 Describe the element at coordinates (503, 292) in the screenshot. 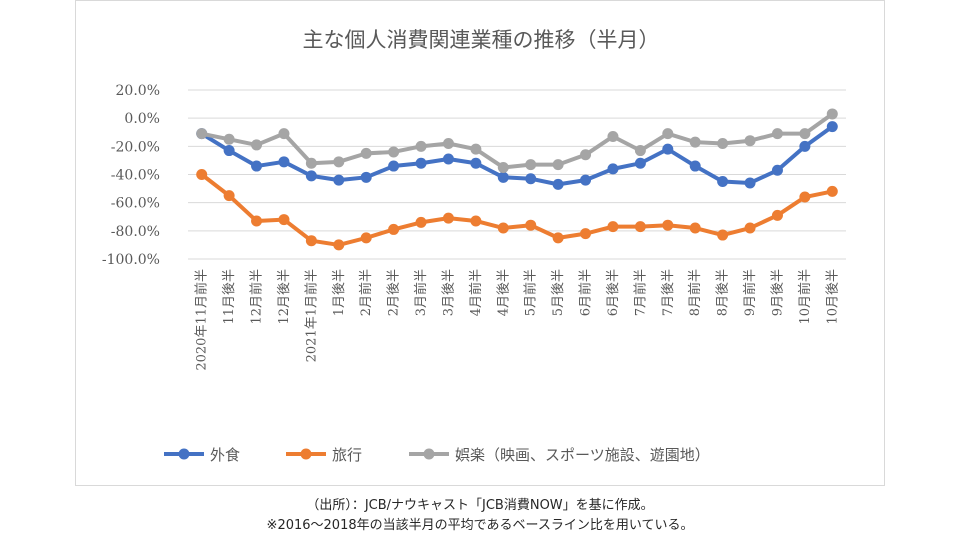

I see `x-tick-label: 4月後半` at that location.